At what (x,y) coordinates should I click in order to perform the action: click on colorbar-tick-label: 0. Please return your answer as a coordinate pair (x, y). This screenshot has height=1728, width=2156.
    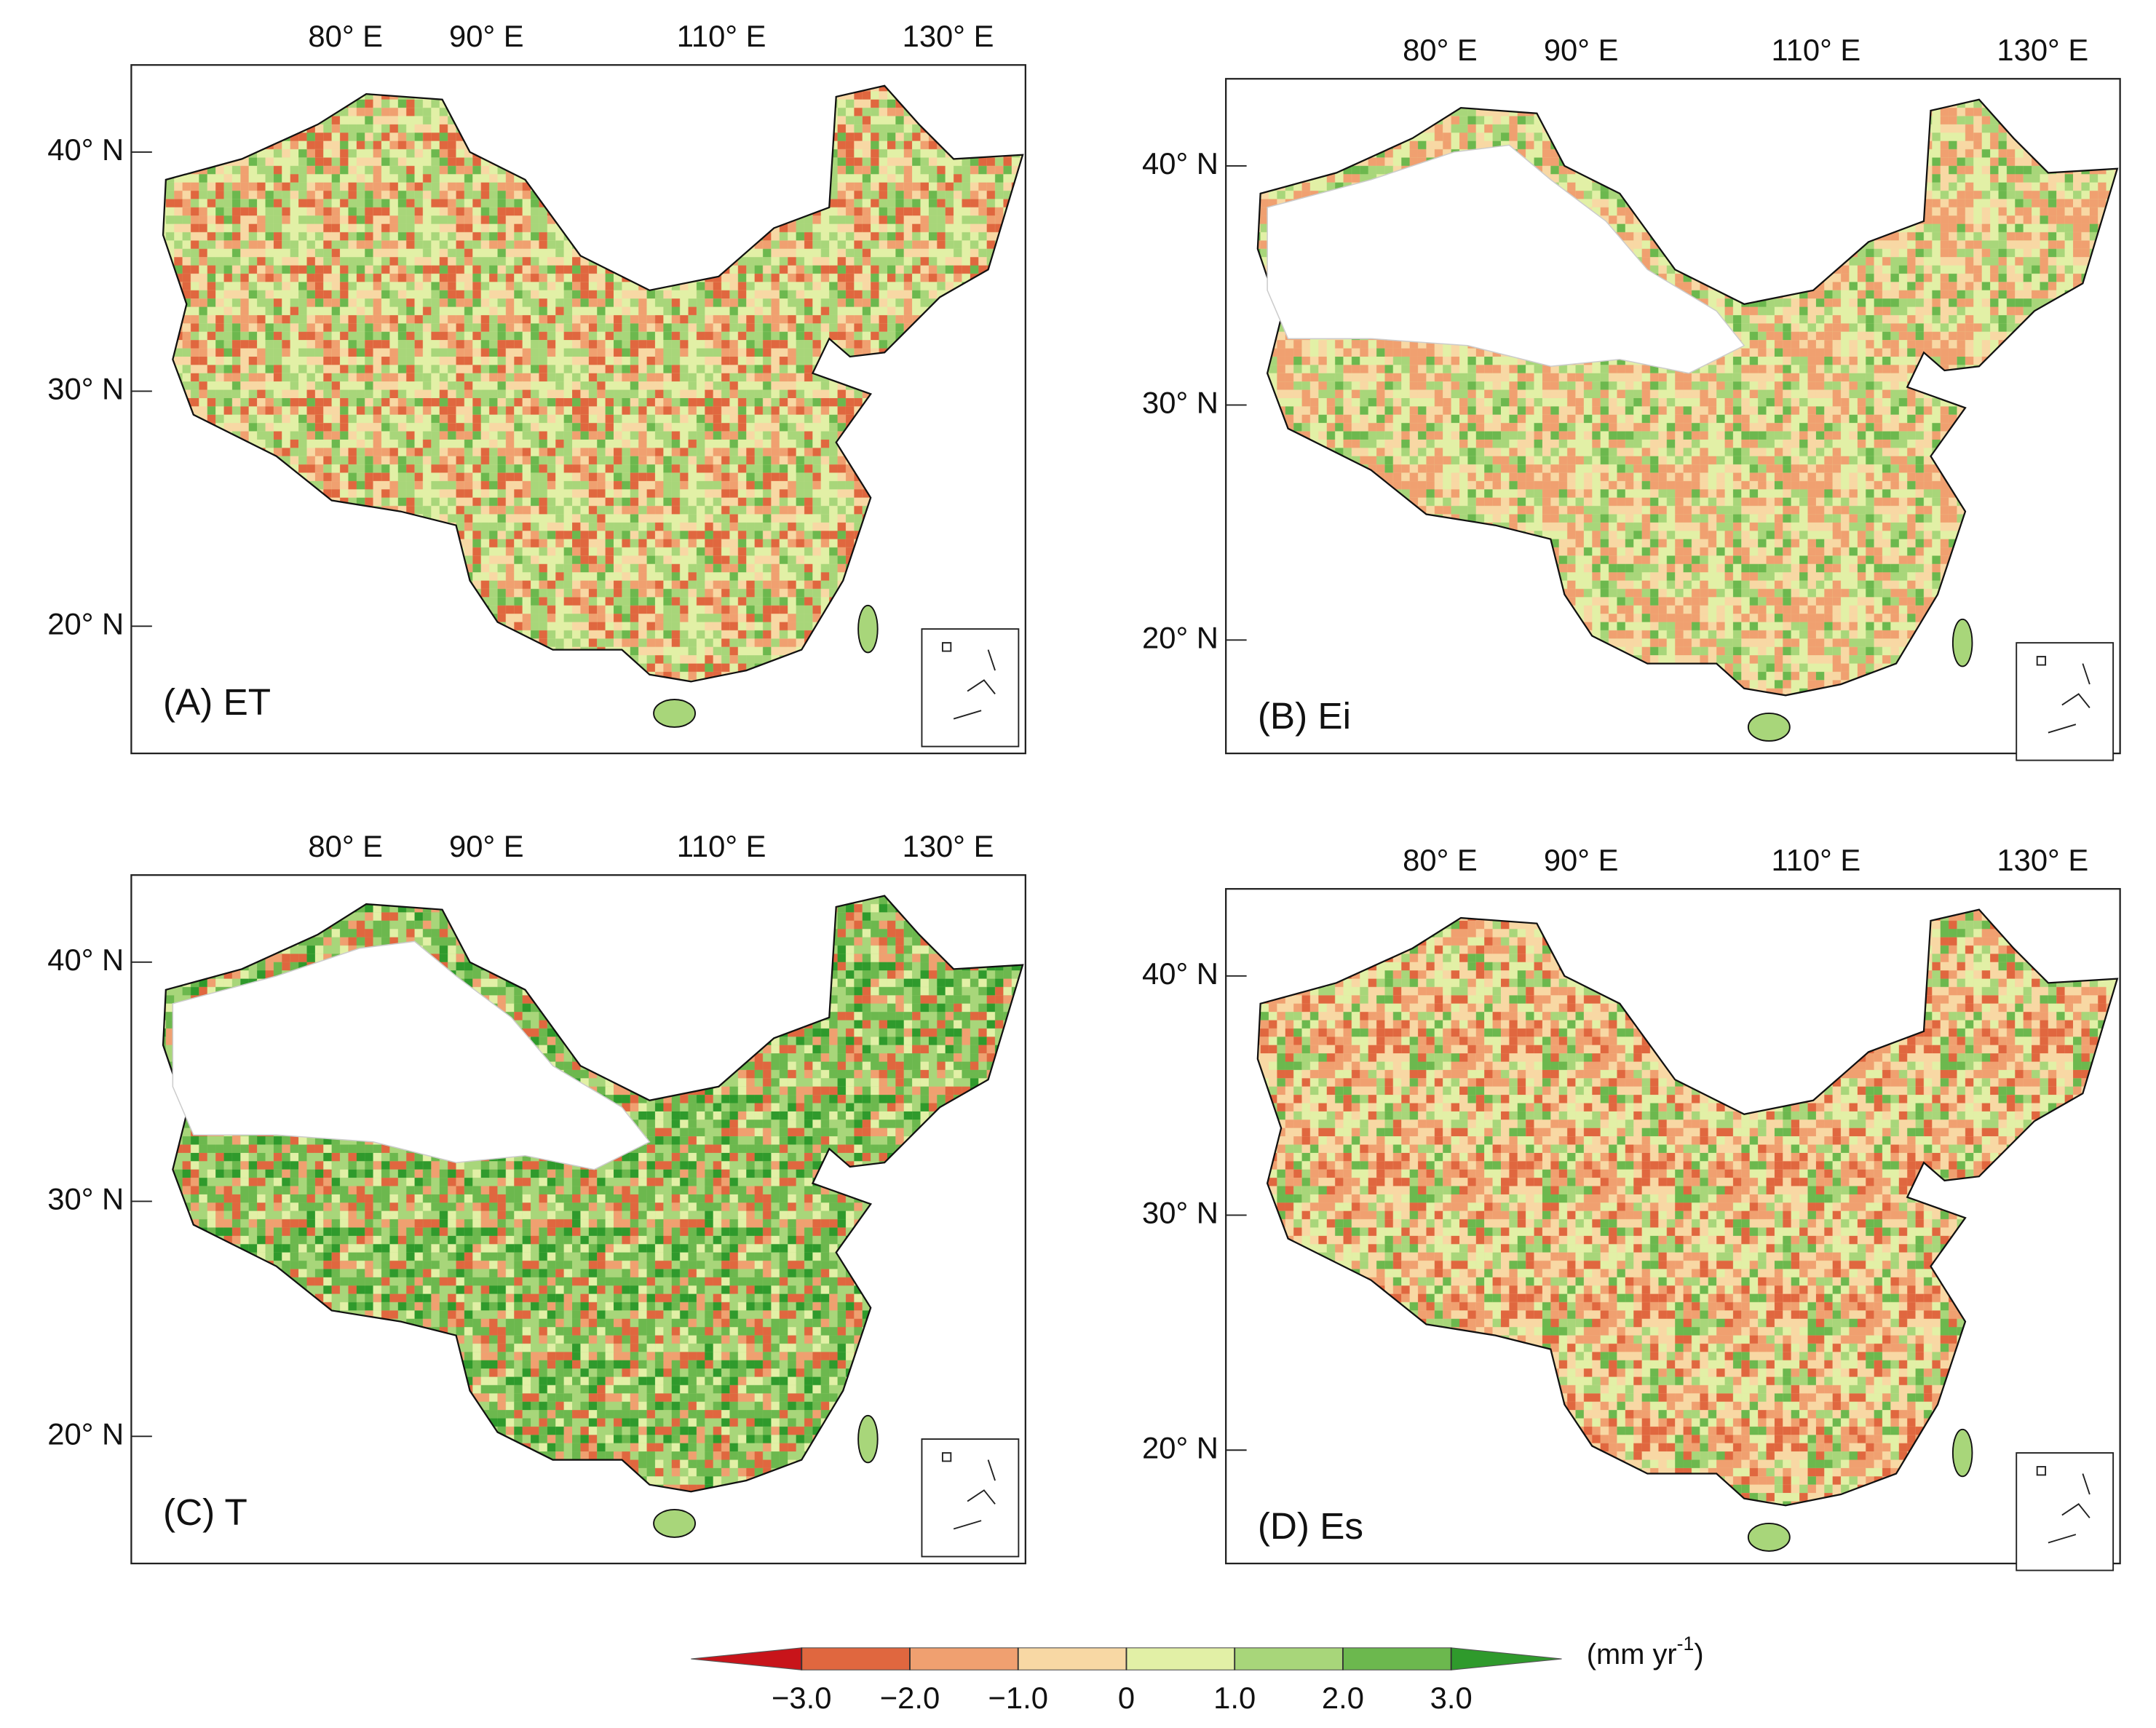
    Looking at the image, I should click on (1126, 1698).